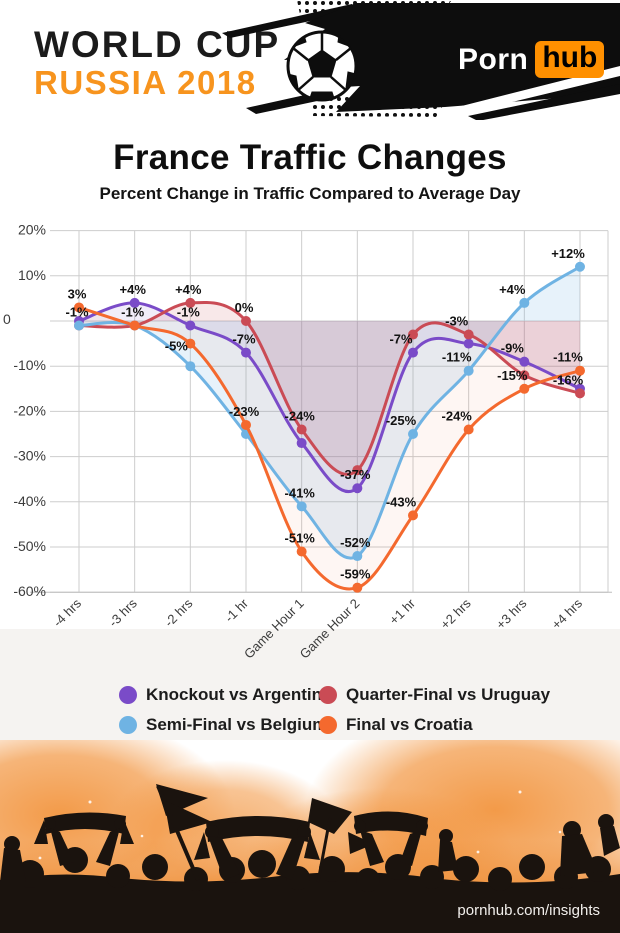  What do you see at coordinates (145, 82) in the screenshot?
I see `russia-2018-title: RUSSIA 2018` at bounding box center [145, 82].